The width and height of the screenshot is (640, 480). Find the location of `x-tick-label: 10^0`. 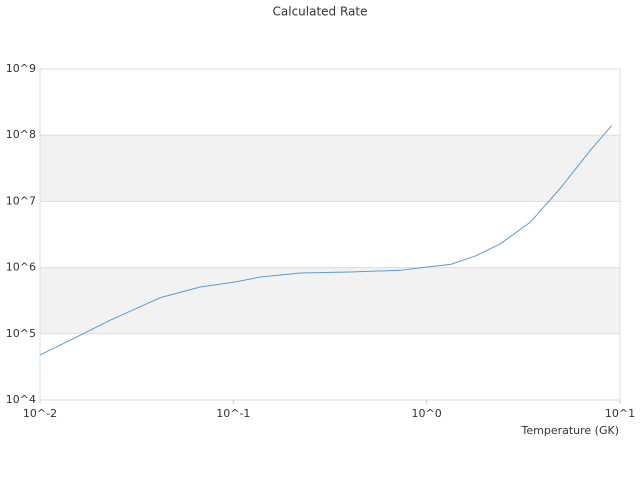

x-tick-label: 10^0 is located at coordinates (427, 413).